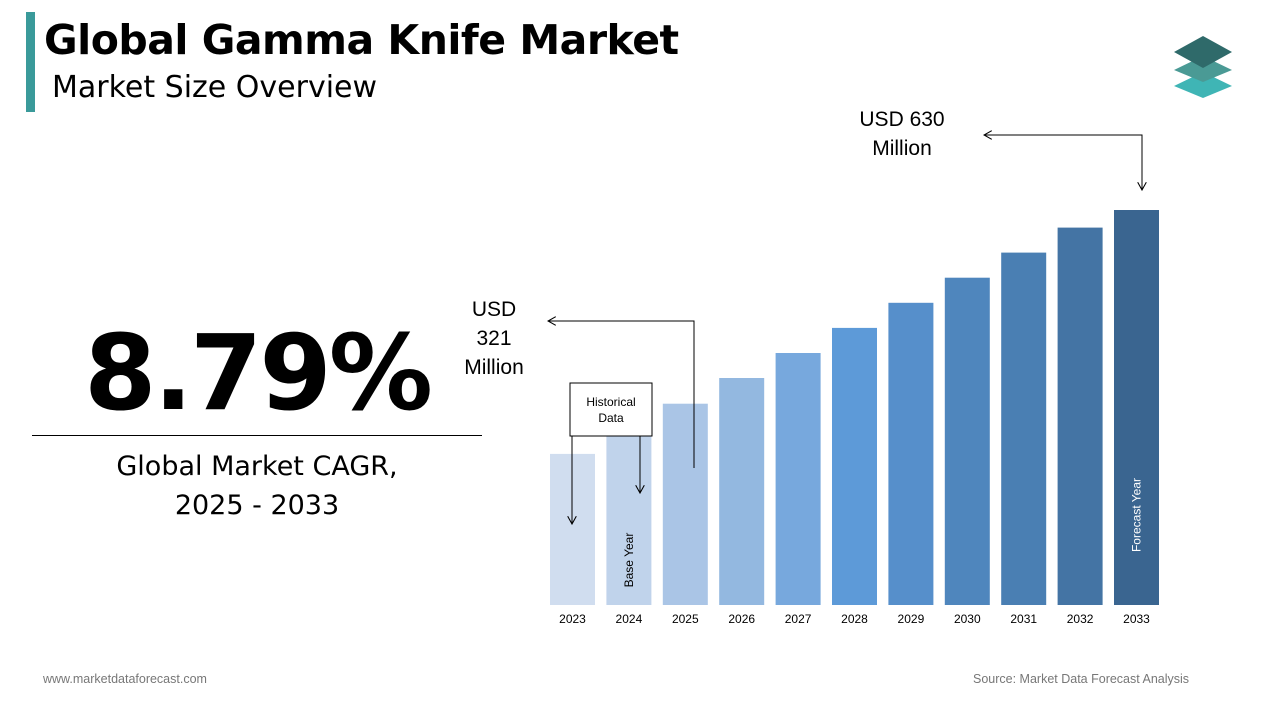 The height and width of the screenshot is (720, 1280). Describe the element at coordinates (741, 619) in the screenshot. I see `x-tick-2026: 2026` at that location.